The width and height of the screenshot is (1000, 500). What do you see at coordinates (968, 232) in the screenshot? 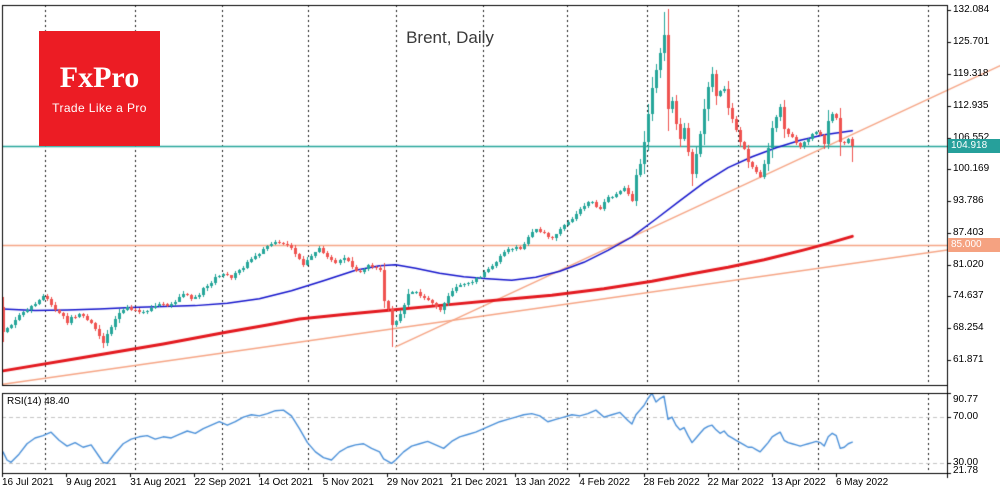
I see `price-tick-label: 87.403` at bounding box center [968, 232].